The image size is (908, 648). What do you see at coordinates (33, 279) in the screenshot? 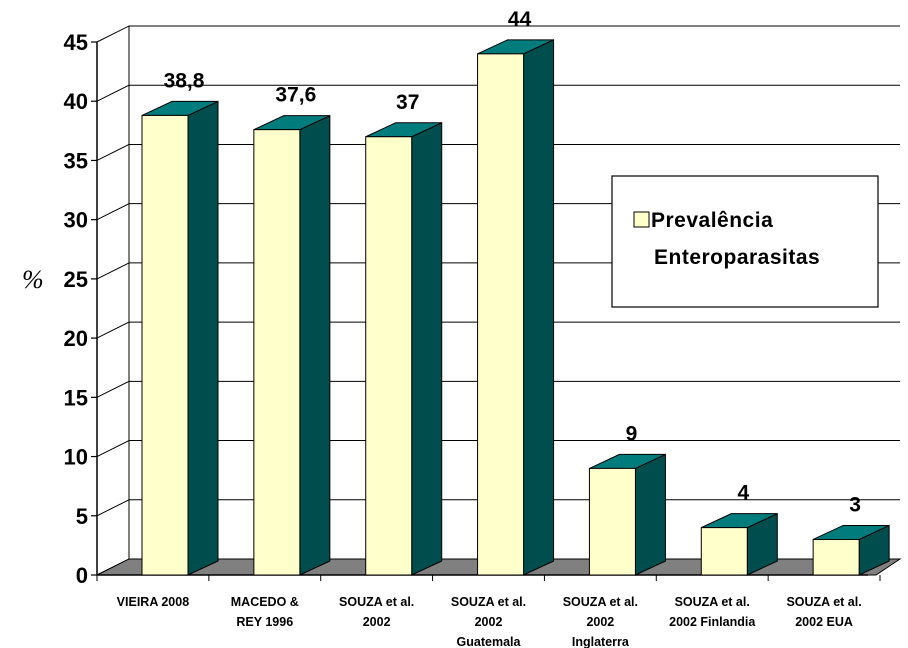
I see `y-axis-label: %` at bounding box center [33, 279].